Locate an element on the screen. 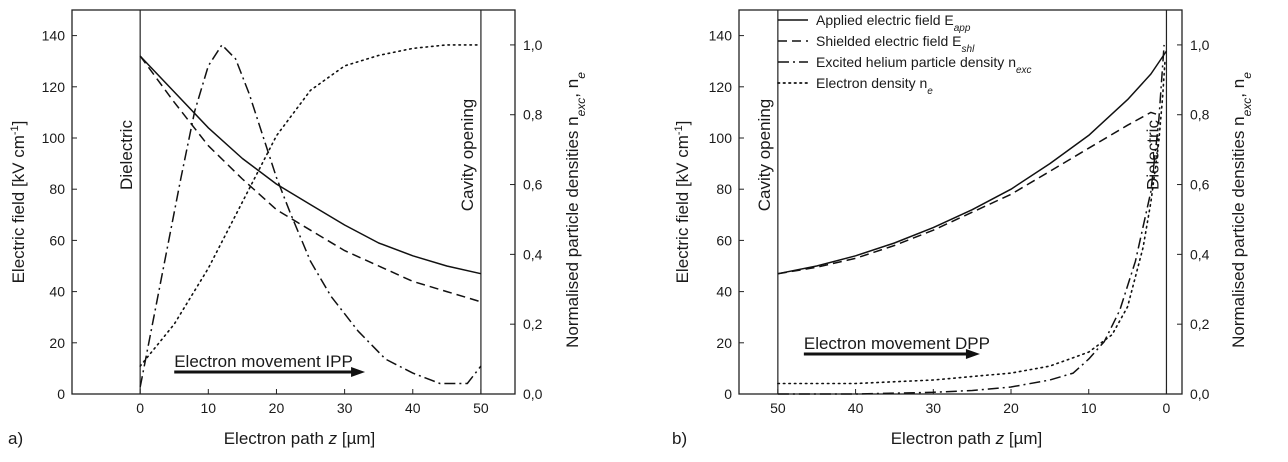 This screenshot has width=1288, height=462. panel-b-y-tick-label: 40 is located at coordinates (724, 292).